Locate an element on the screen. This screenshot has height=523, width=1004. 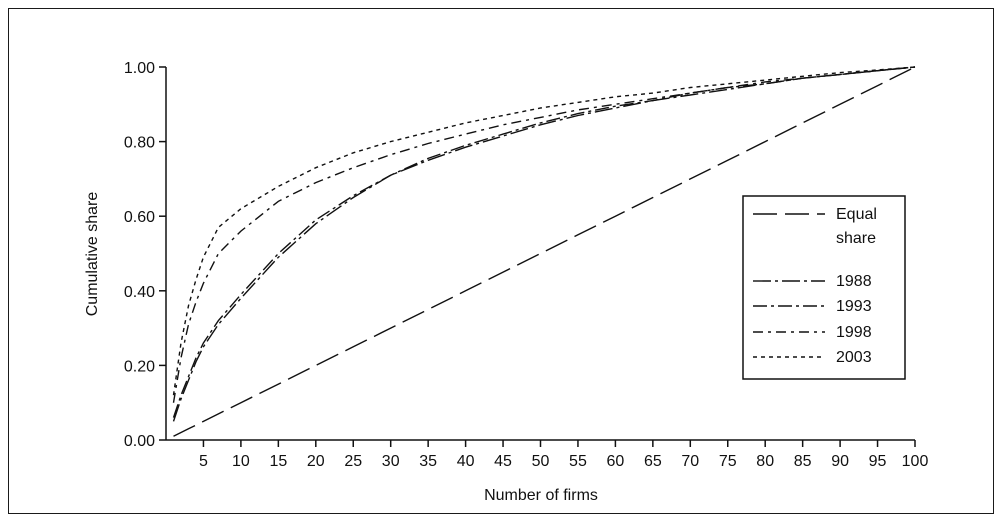
legend-label: 1998 is located at coordinates (854, 332).